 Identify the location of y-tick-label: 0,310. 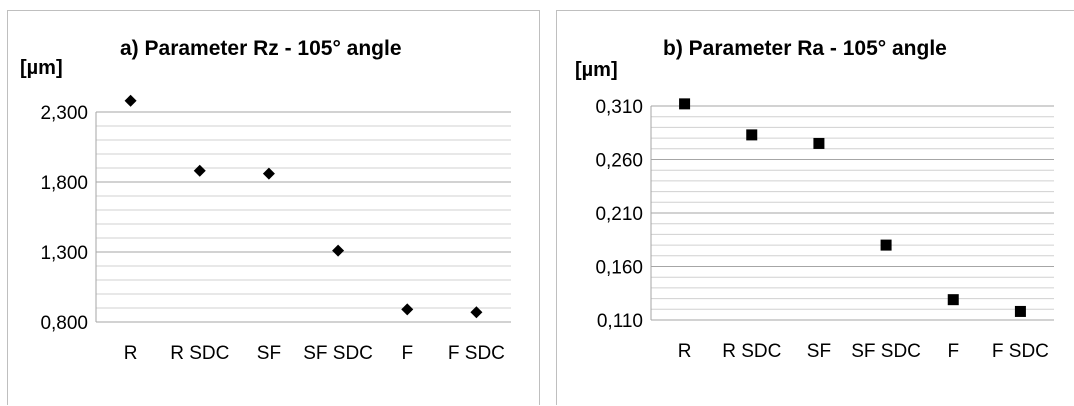
(619, 107).